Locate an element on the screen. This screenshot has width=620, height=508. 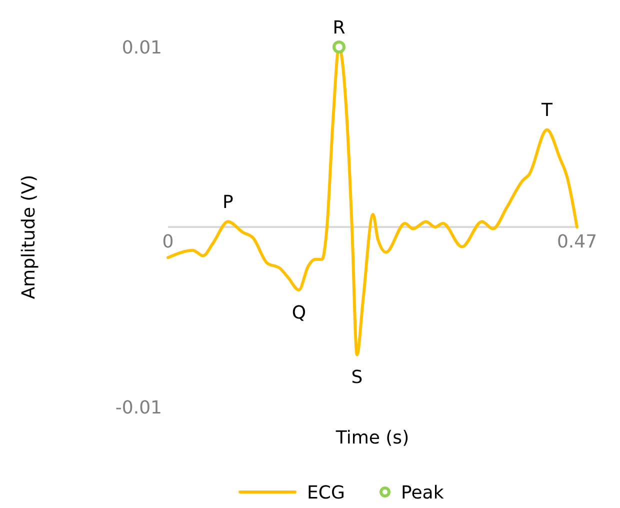
legend-label: Peak is located at coordinates (422, 493).